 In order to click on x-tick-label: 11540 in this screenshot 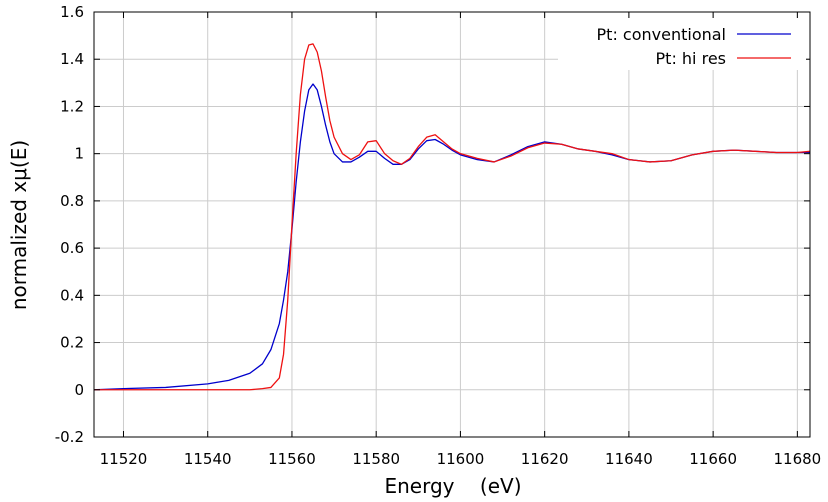, I will do `click(208, 459)`.